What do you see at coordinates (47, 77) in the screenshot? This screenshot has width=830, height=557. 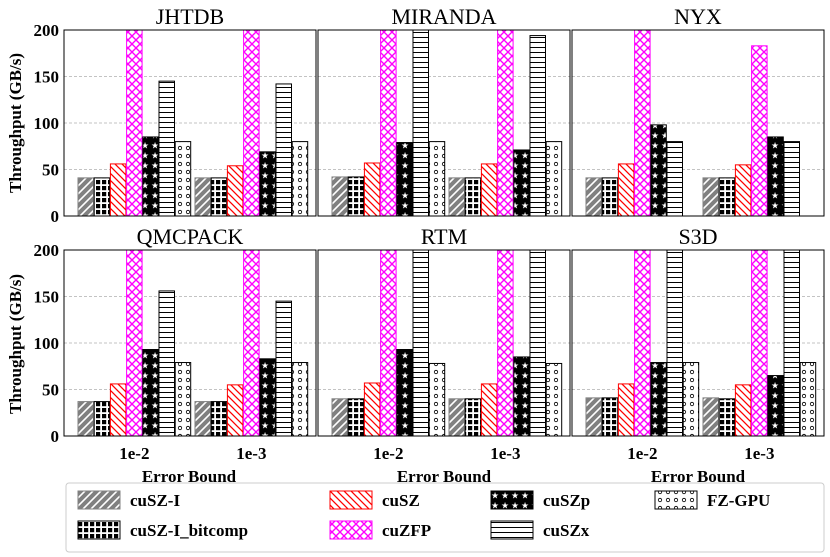 I see `y-tick-label: 150` at bounding box center [47, 77].